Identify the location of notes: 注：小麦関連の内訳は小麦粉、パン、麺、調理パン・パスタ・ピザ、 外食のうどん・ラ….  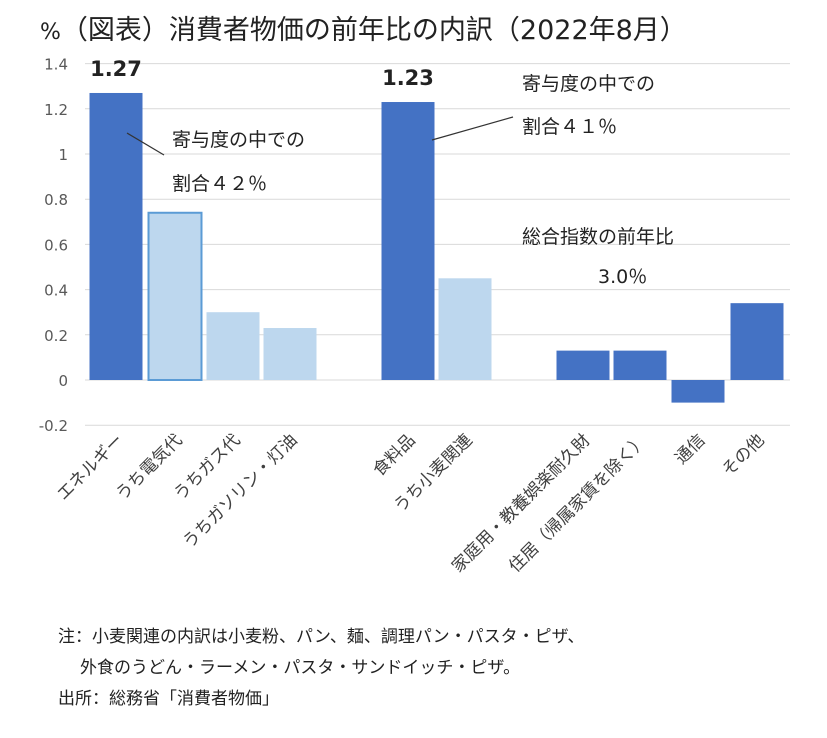
(321, 668).